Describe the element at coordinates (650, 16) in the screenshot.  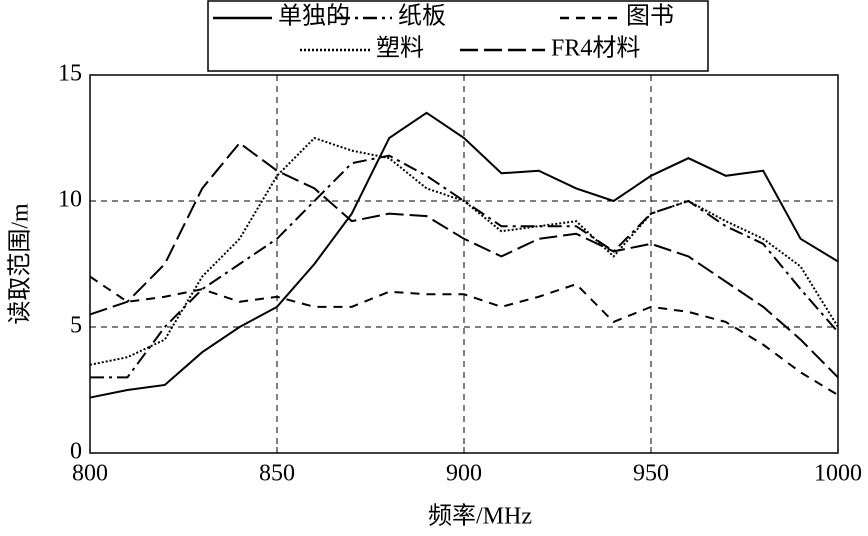
I see `legend-label: 图书` at that location.